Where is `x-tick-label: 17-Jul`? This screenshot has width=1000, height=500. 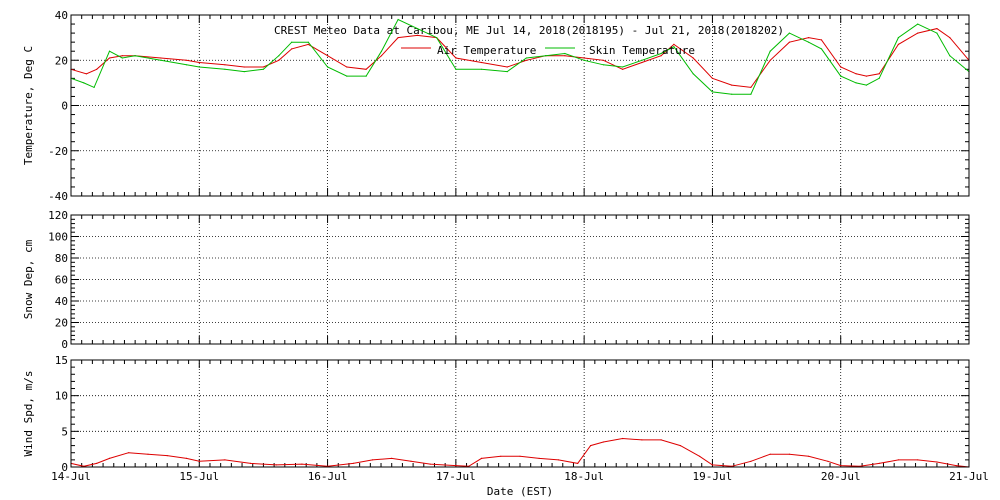
x-tick-label: 17-Jul is located at coordinates (456, 476).